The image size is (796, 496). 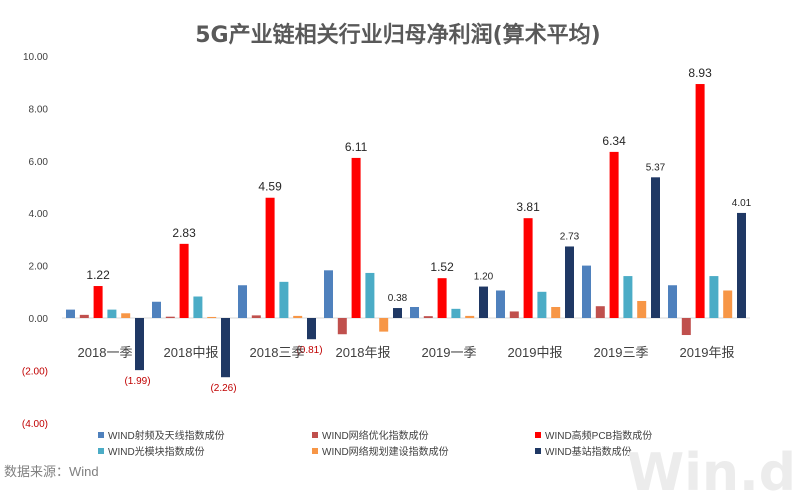 What do you see at coordinates (270, 187) in the screenshot?
I see `data-label-pcb: 4.59` at bounding box center [270, 187].